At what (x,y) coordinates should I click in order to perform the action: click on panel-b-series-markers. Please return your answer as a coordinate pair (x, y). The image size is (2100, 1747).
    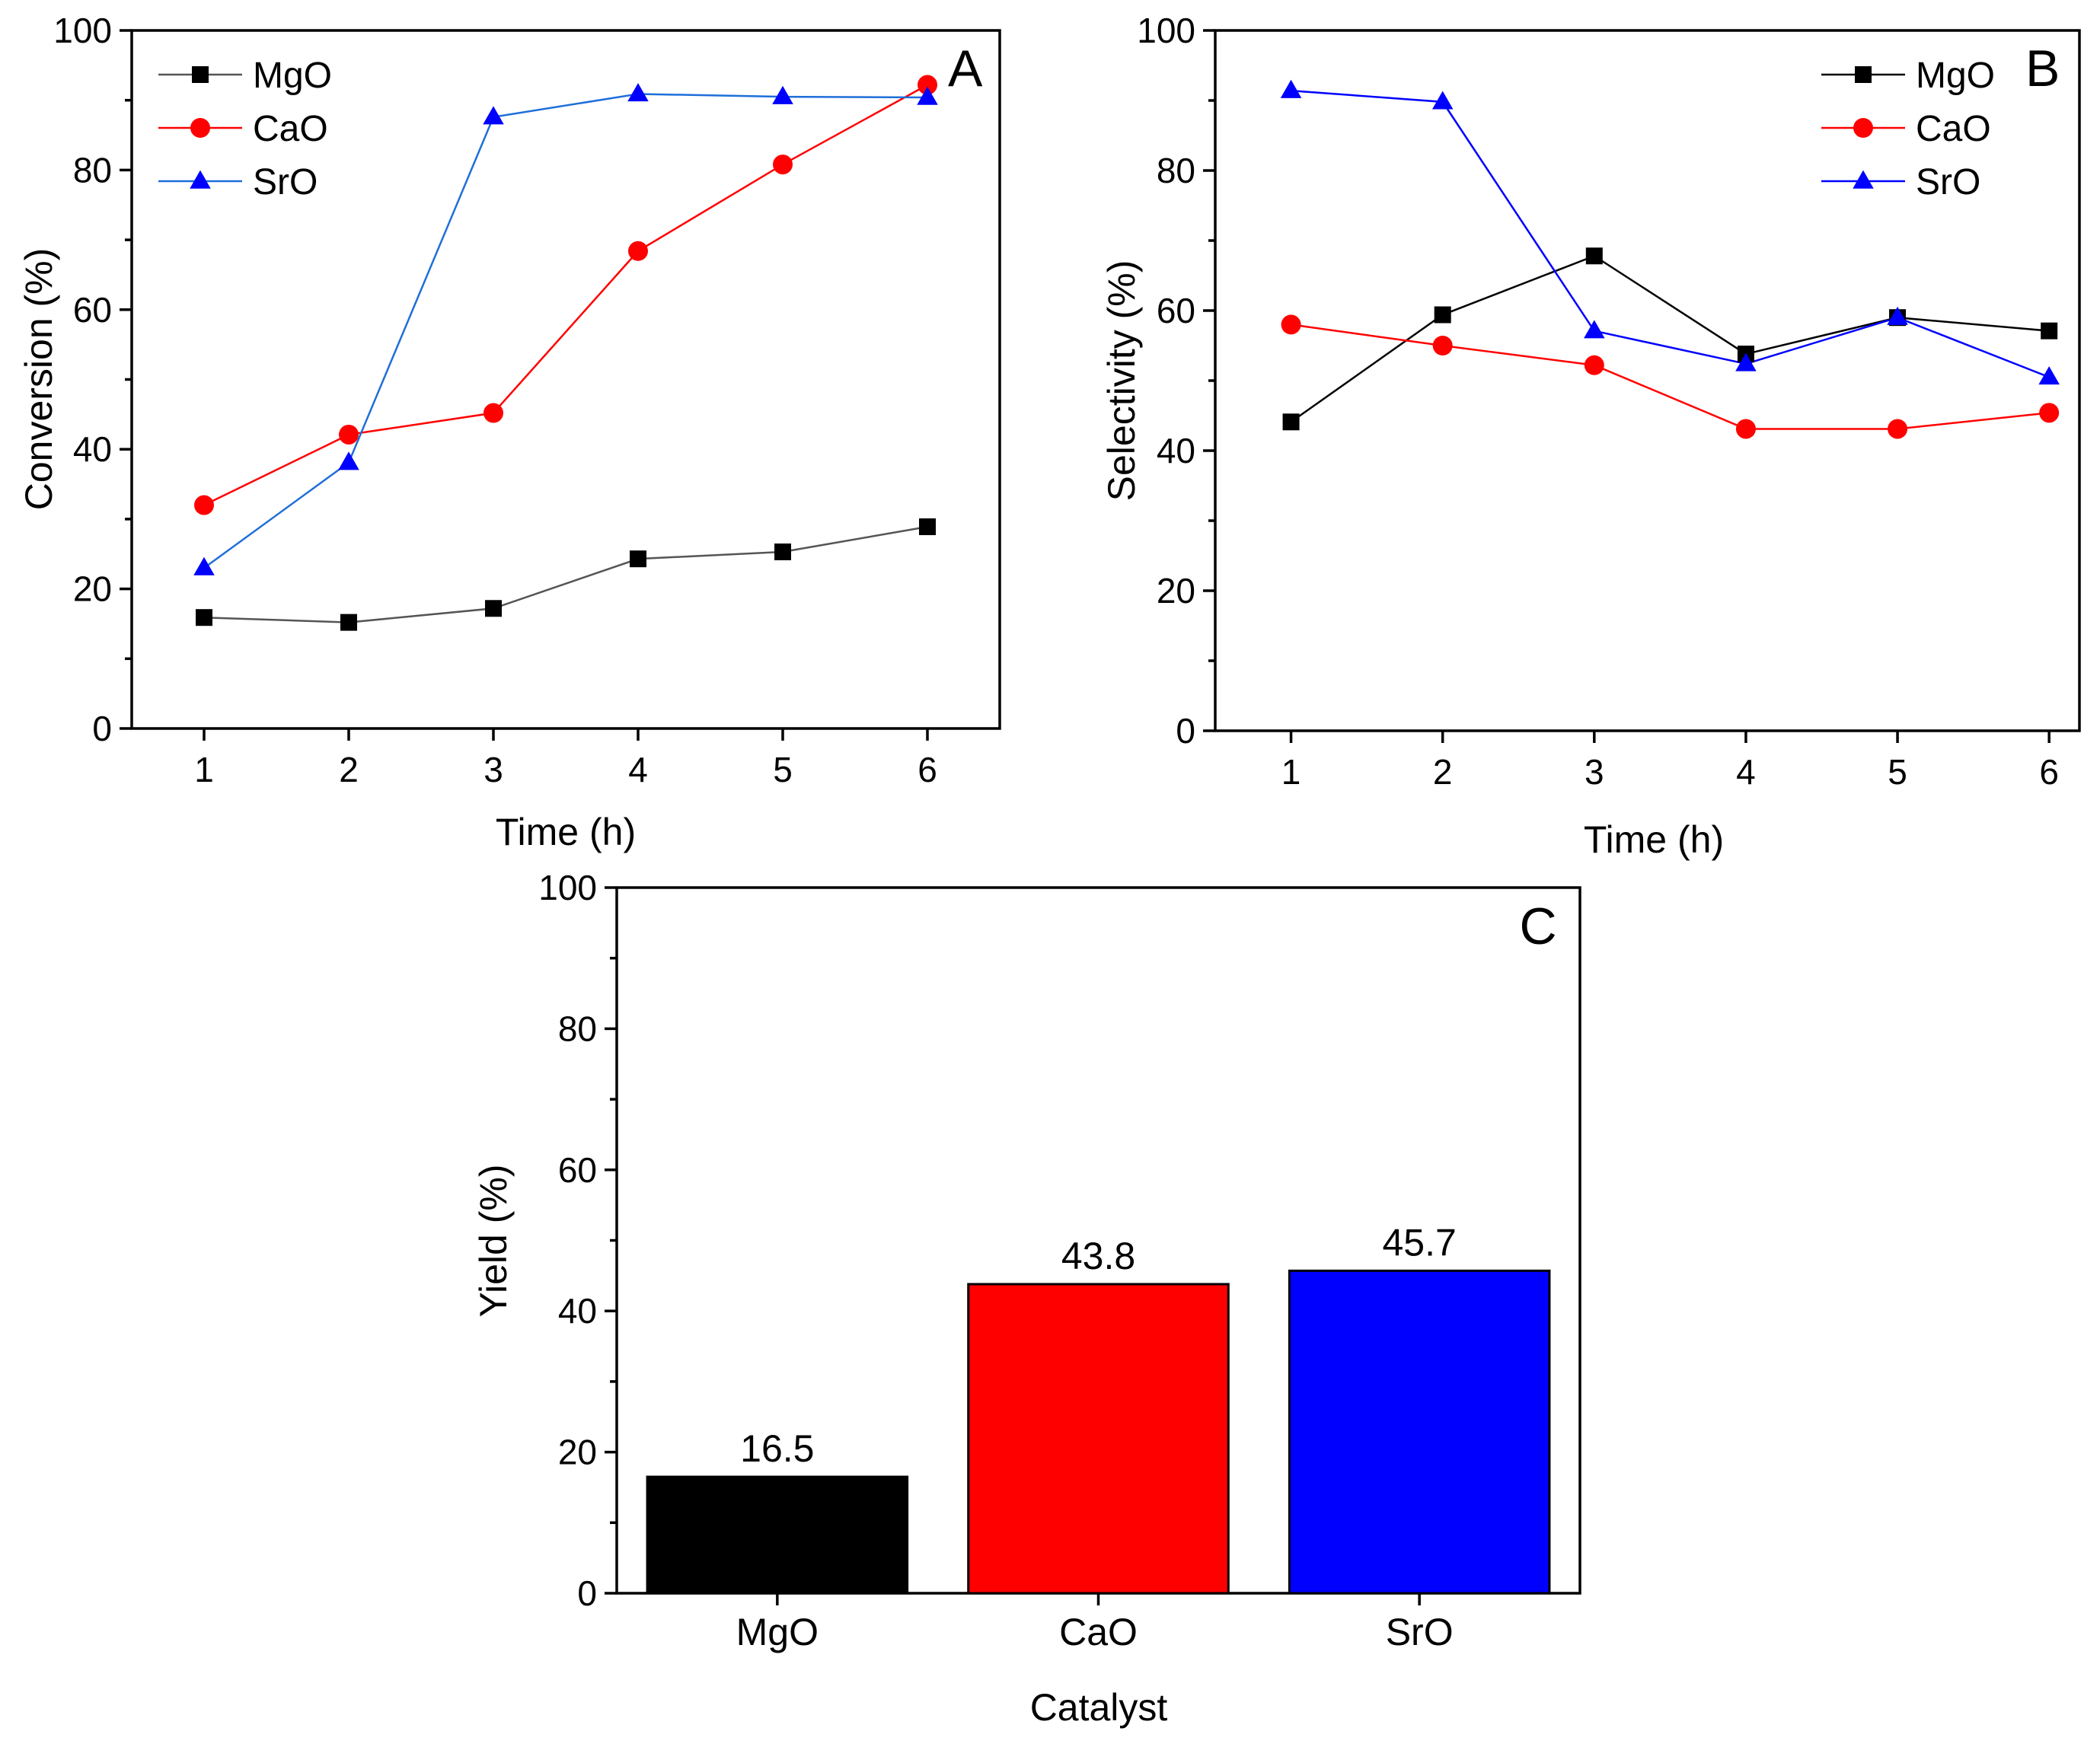
    Looking at the image, I should click on (1670, 259).